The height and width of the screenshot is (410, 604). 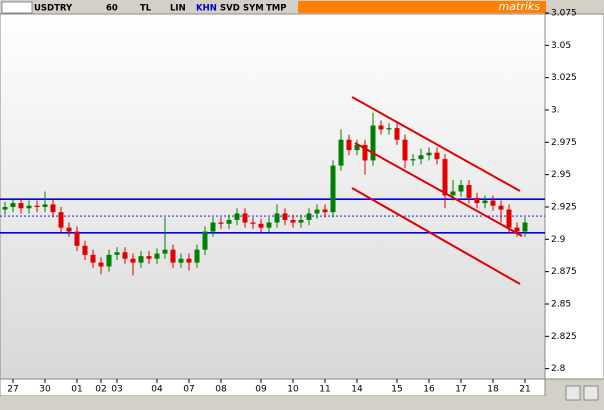 What do you see at coordinates (564, 272) in the screenshot?
I see `y-tick-label: 2.875` at bounding box center [564, 272].